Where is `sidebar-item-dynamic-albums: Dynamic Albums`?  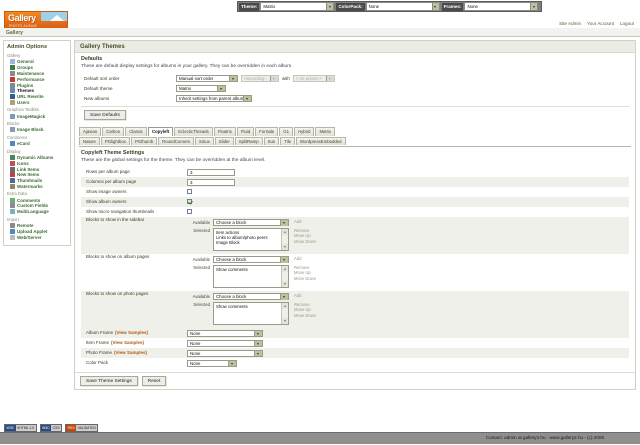 sidebar-item-dynamic-albums: Dynamic Albums is located at coordinates (37, 157).